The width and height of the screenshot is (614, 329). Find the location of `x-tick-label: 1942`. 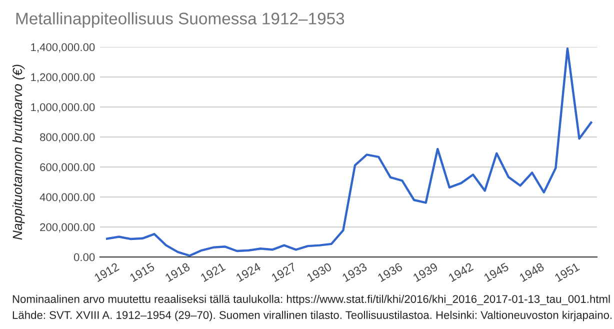

x-tick-label: 1942 is located at coordinates (461, 272).